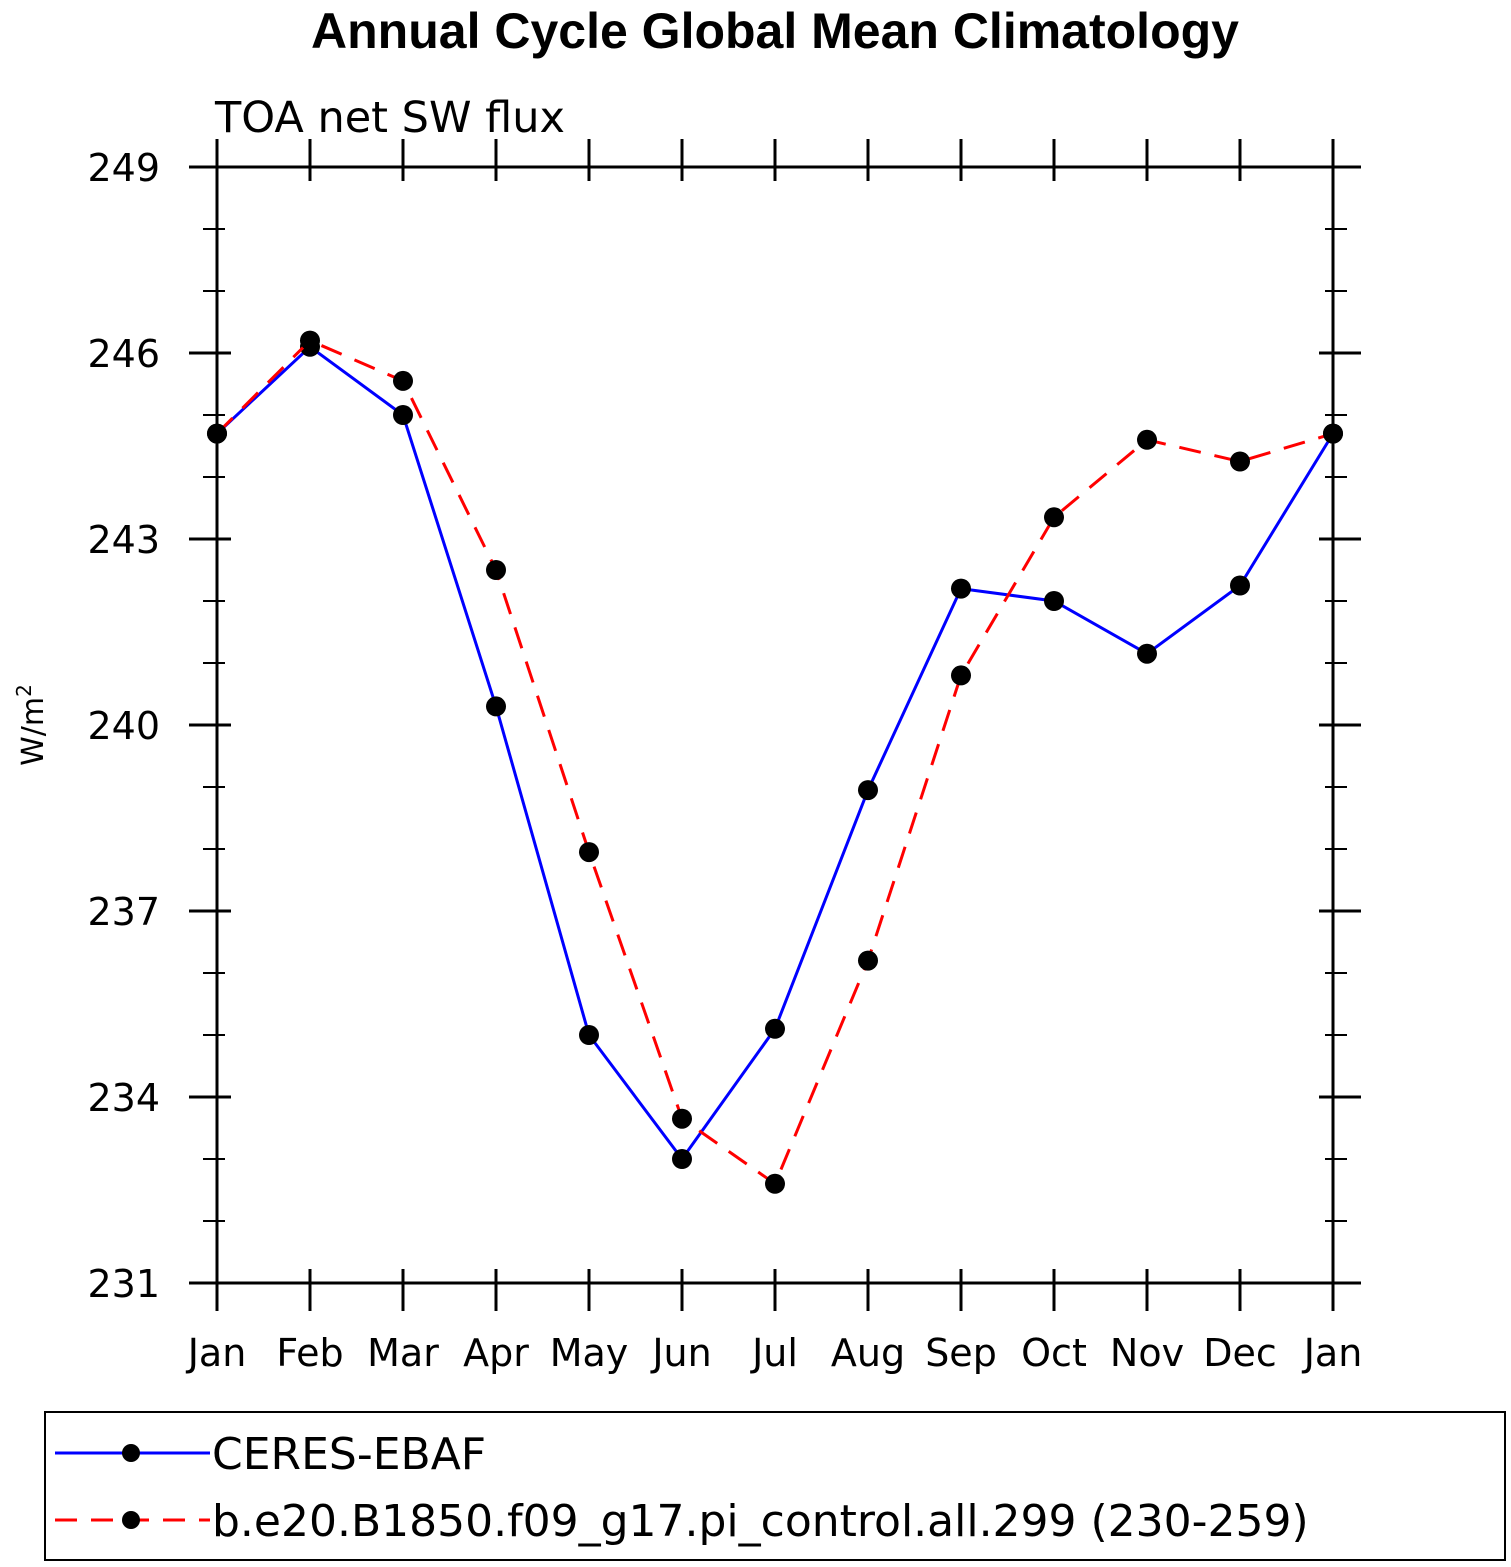  Describe the element at coordinates (1147, 1353) in the screenshot. I see `x-tick-label: Nov` at that location.